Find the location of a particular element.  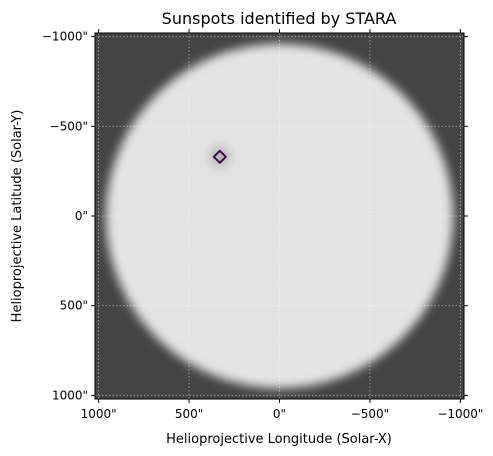

sunspot-umbra is located at coordinates (219, 156).